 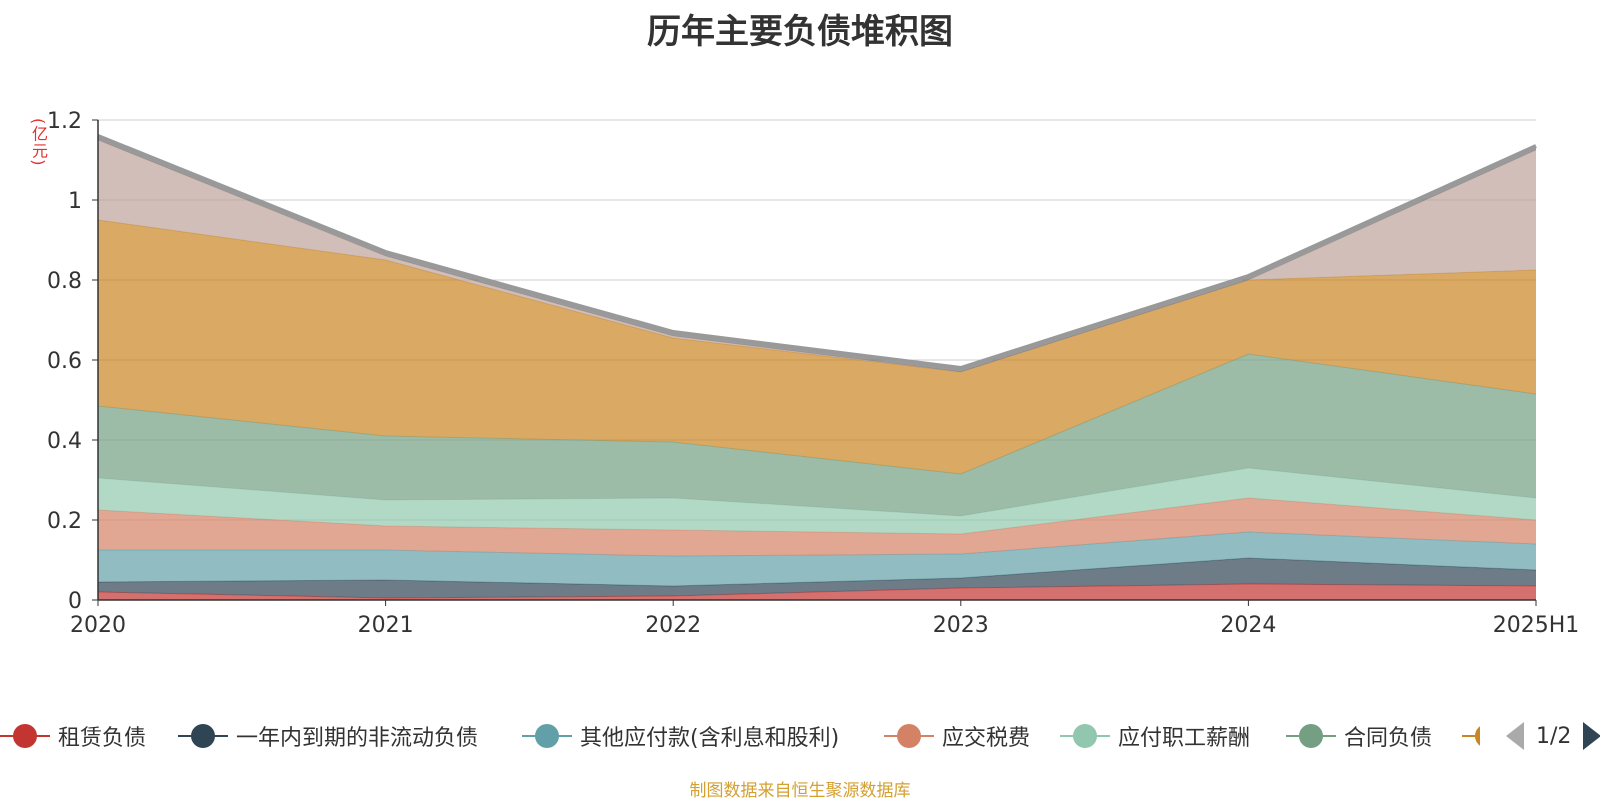 What do you see at coordinates (64, 521) in the screenshot?
I see `y-tick-label: 0.2` at bounding box center [64, 521].